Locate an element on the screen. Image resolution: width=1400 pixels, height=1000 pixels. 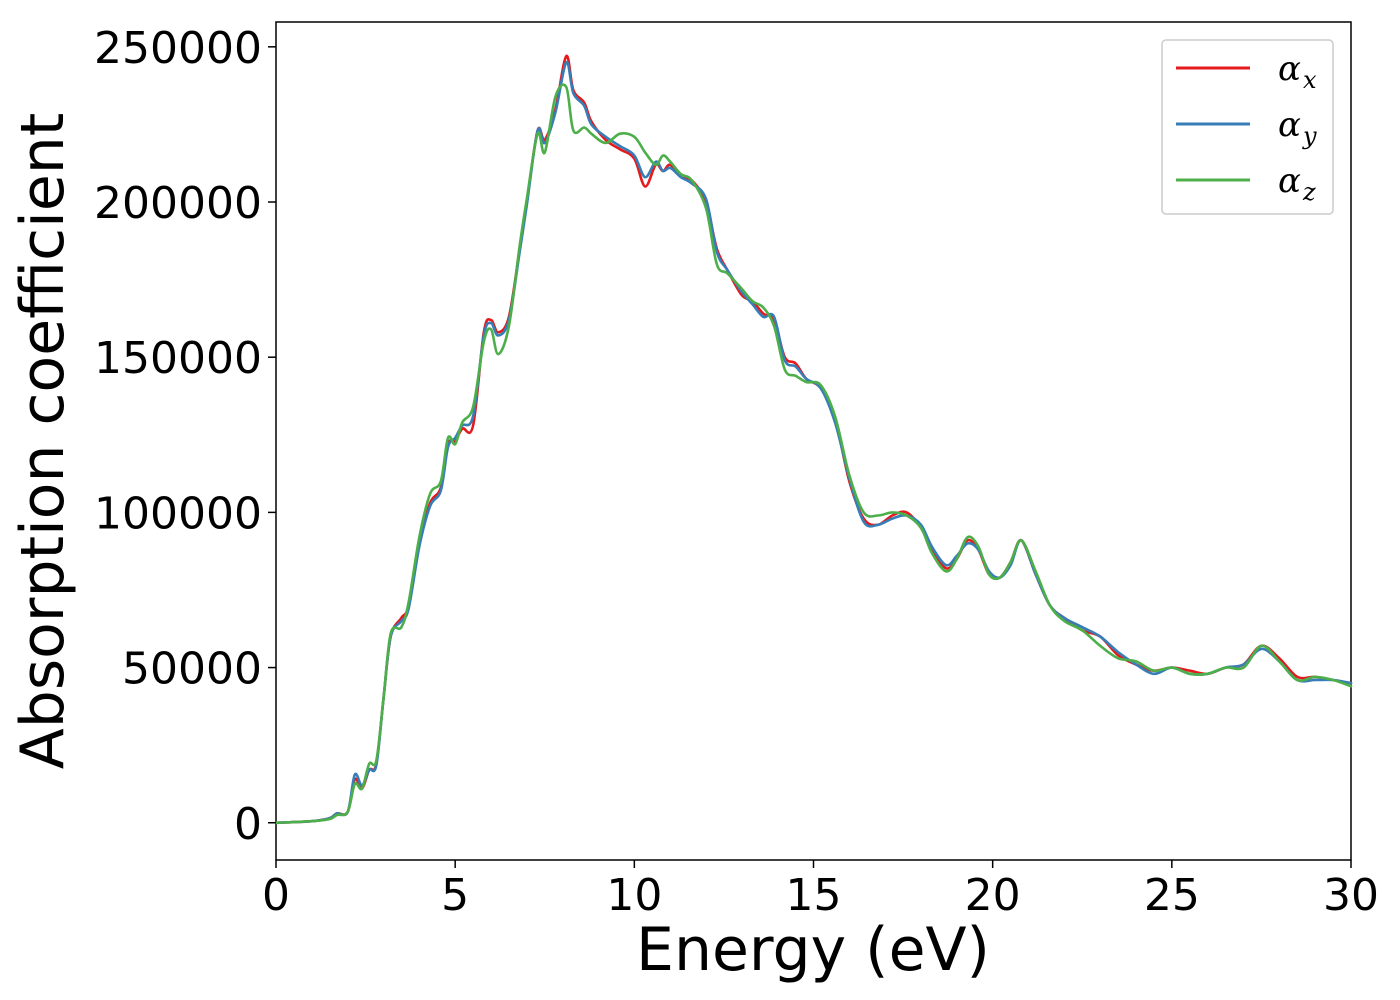
y-tick-label: 50000 is located at coordinates (192, 669).